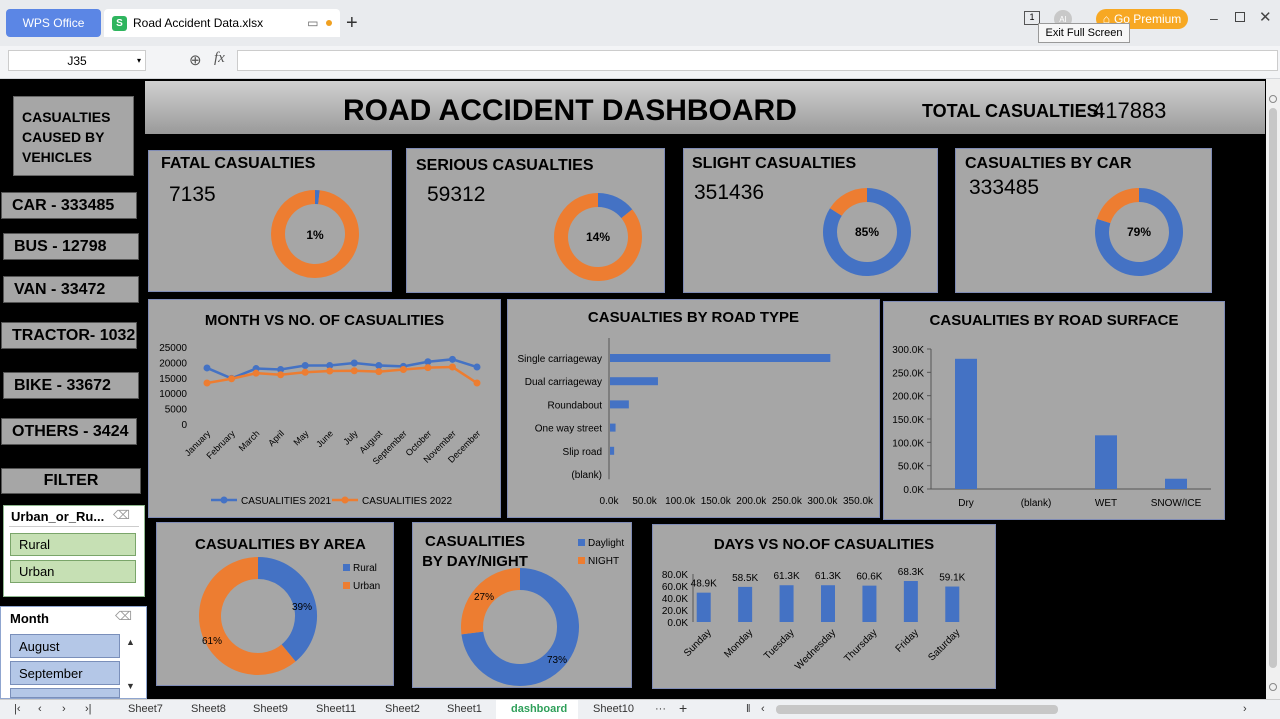  What do you see at coordinates (74, 526) in the screenshot?
I see `slicer-divider` at bounding box center [74, 526].